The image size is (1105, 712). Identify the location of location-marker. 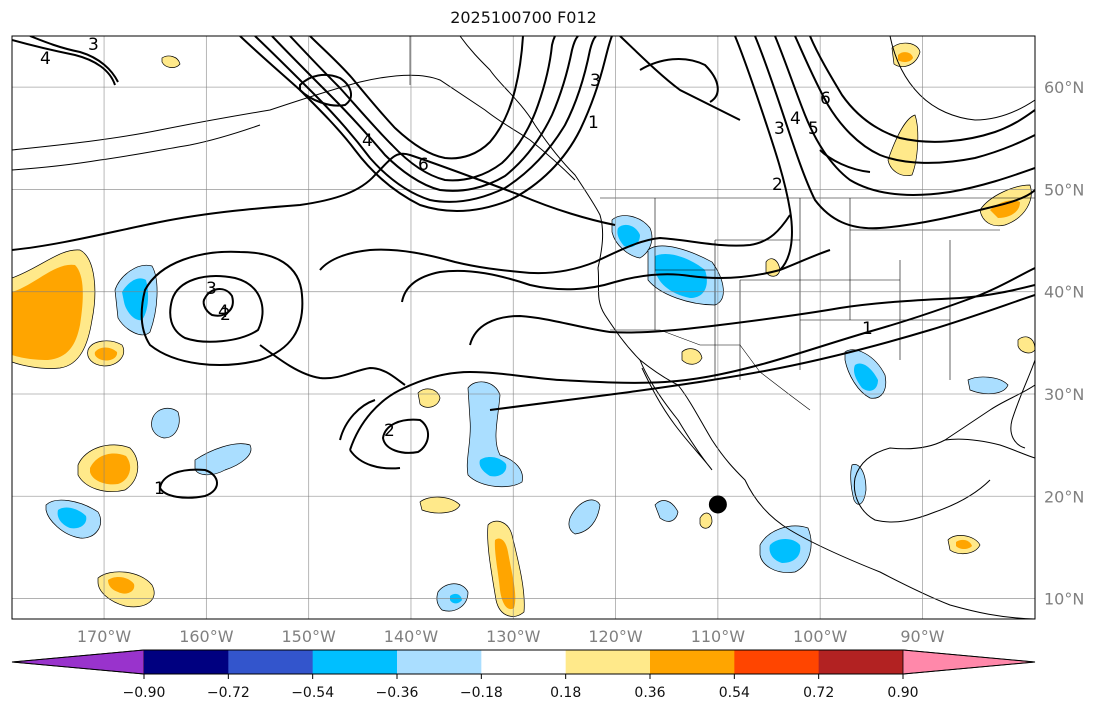
(717, 504).